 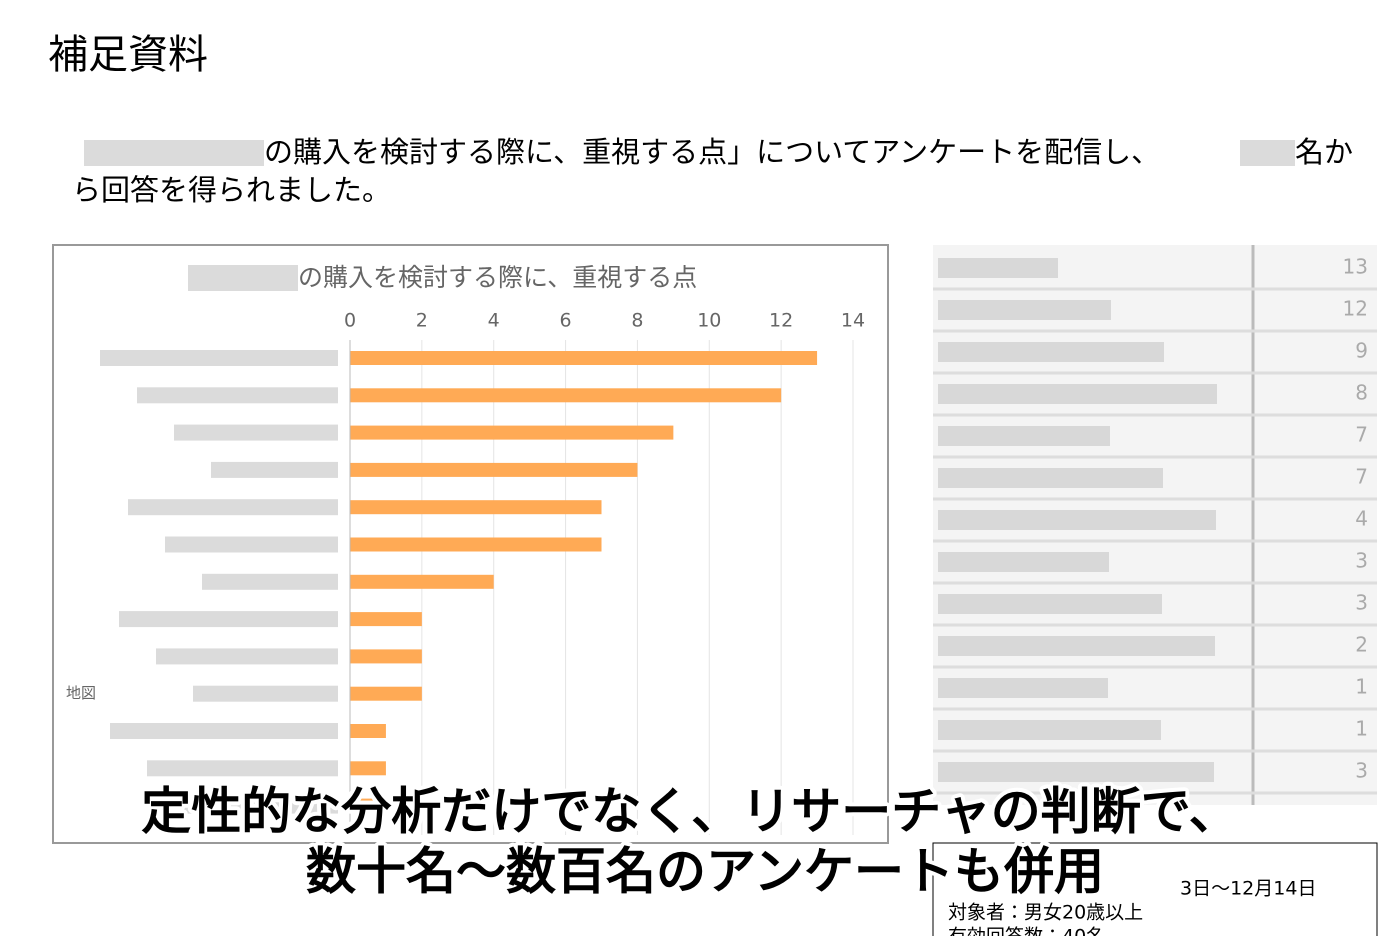 I want to click on x-tick-label: 8, so click(x=637, y=321).